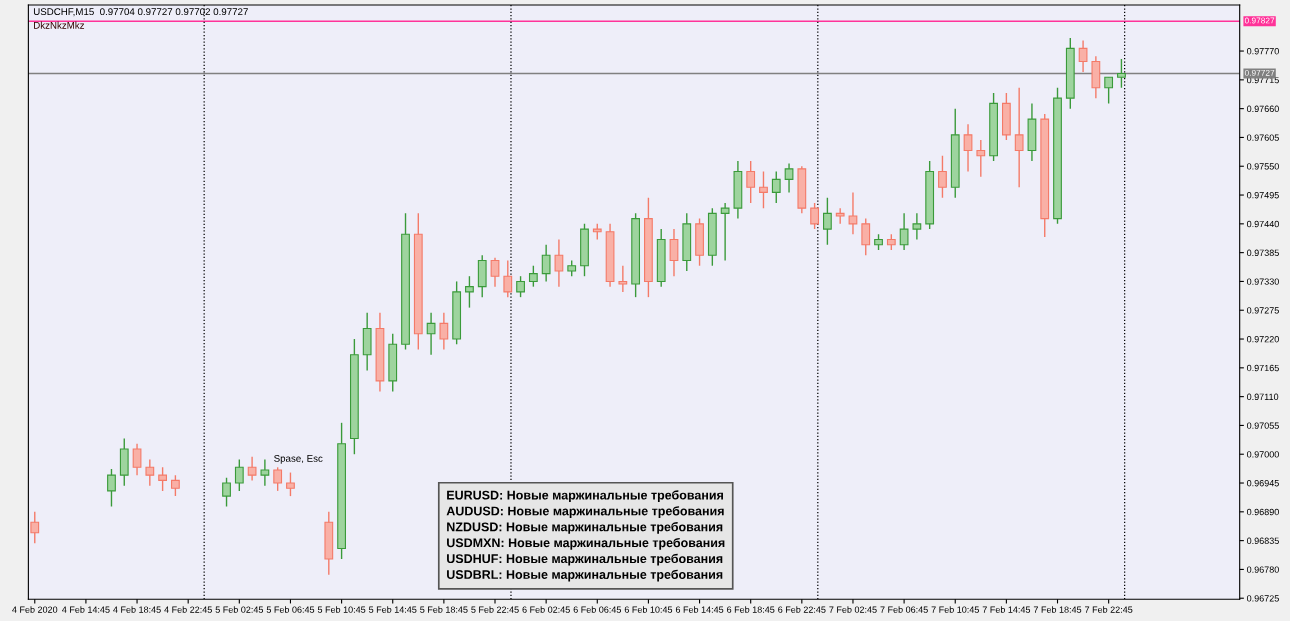  What do you see at coordinates (86, 609) in the screenshot?
I see `x-tick-label: 4 Feb 14:45` at bounding box center [86, 609].